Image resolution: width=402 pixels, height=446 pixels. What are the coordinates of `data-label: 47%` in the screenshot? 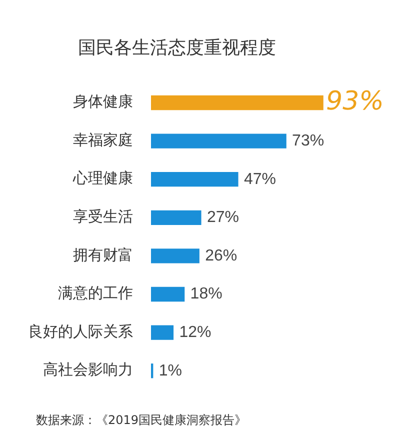 It's located at (260, 179).